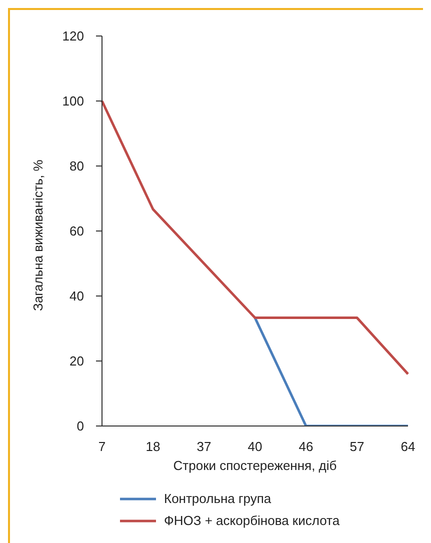  What do you see at coordinates (204, 446) in the screenshot?
I see `x-tick-label: 37` at bounding box center [204, 446].